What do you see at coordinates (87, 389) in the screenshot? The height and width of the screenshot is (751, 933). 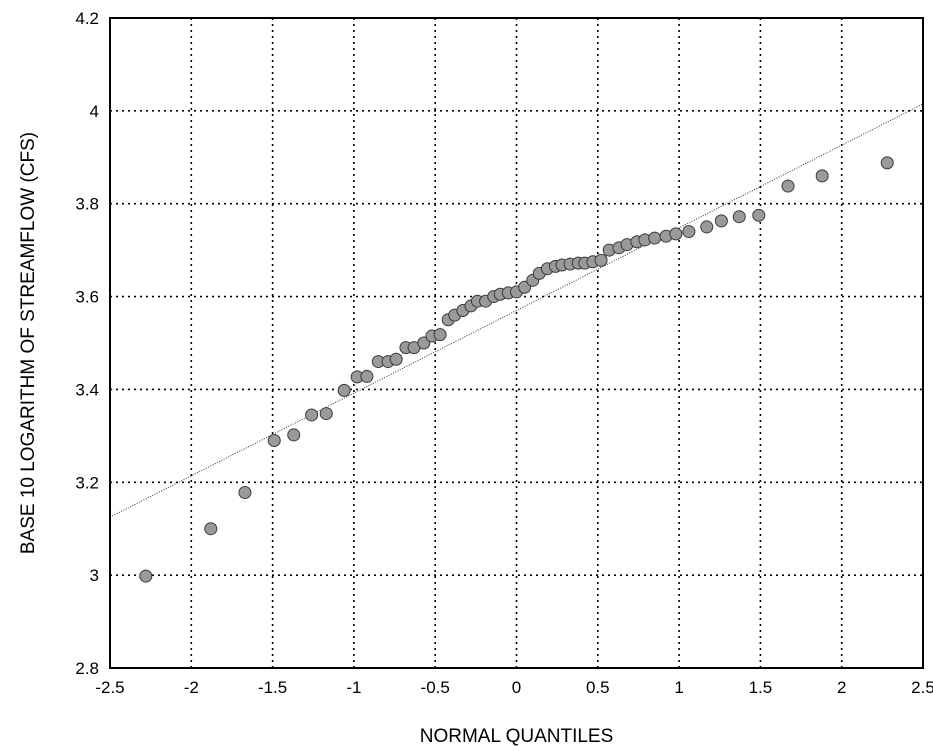 I see `y-tick-label: 3.4` at bounding box center [87, 389].